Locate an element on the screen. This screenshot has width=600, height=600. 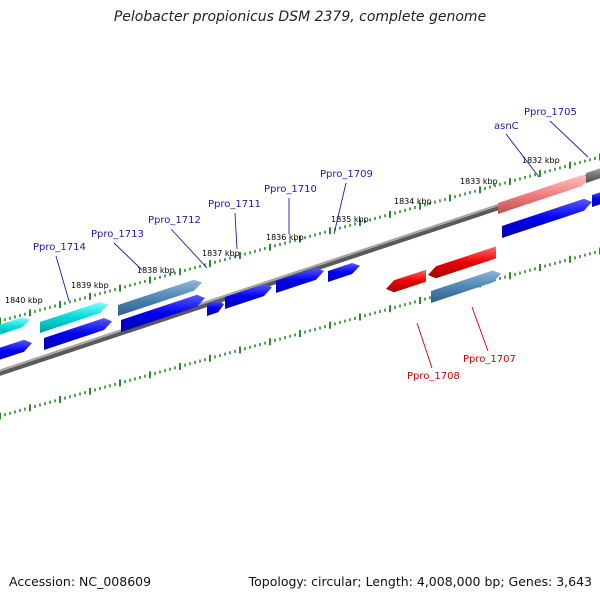
gene-label-reverse: Ppro_1707 is located at coordinates (489, 359).